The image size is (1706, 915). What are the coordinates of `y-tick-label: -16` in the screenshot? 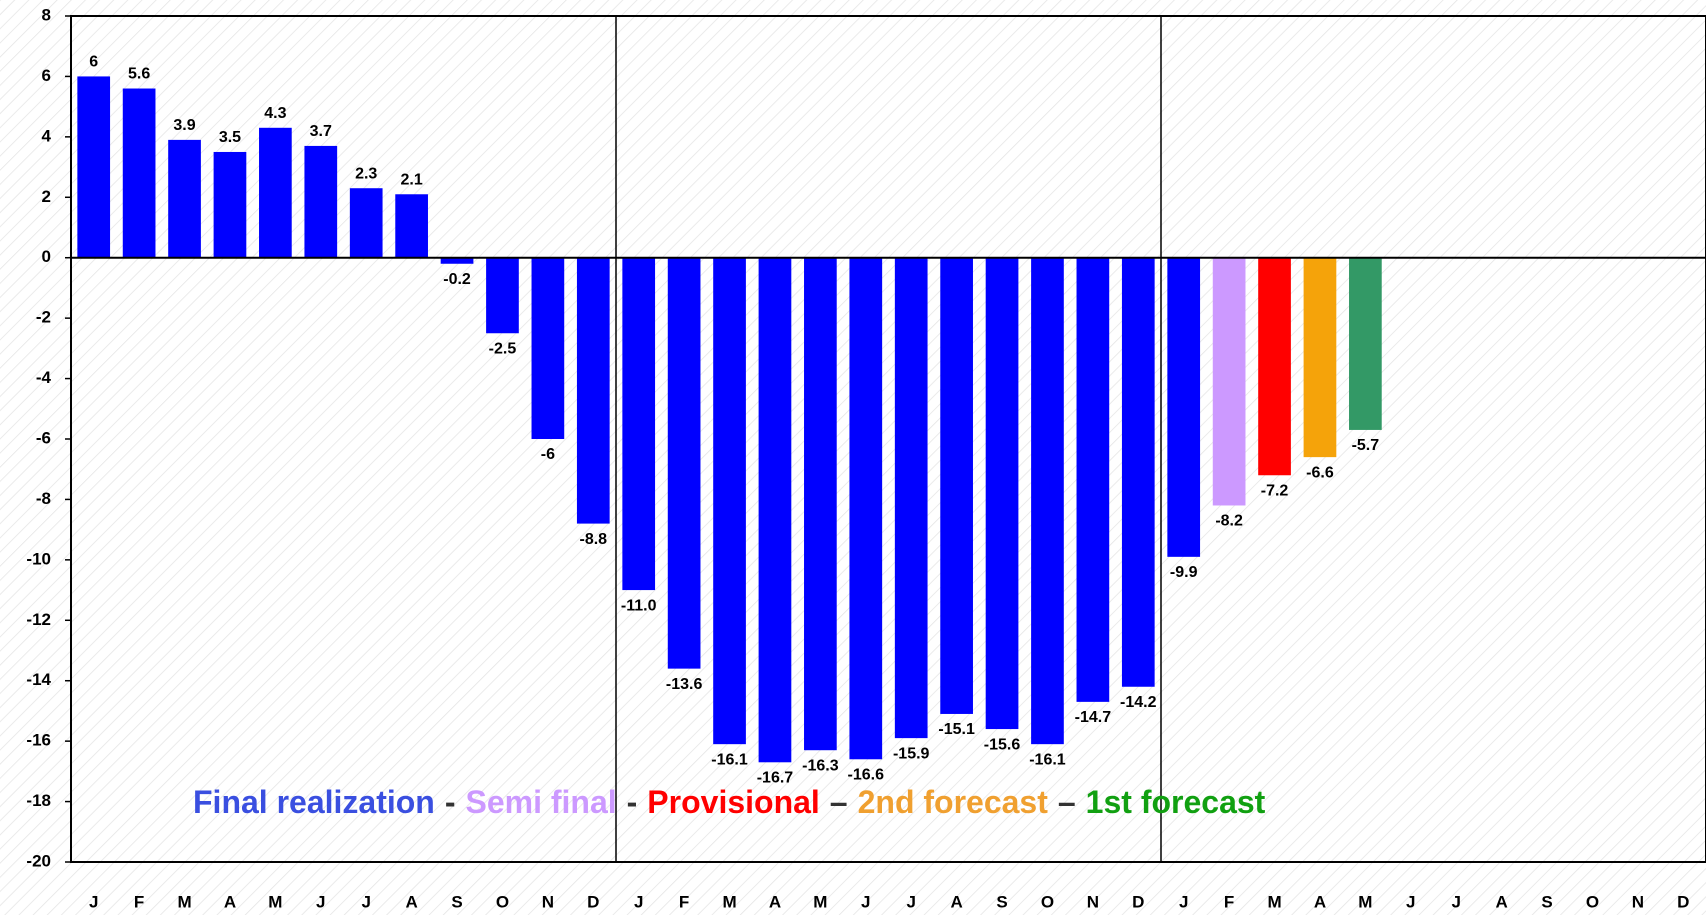 It's located at (38, 740).